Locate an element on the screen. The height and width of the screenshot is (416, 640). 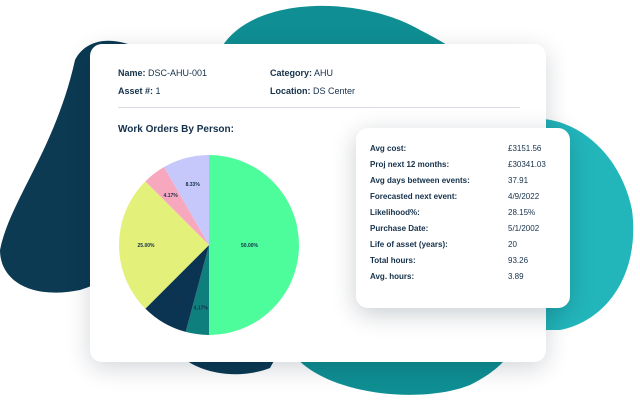
stat-label: Total hours: is located at coordinates (393, 260).